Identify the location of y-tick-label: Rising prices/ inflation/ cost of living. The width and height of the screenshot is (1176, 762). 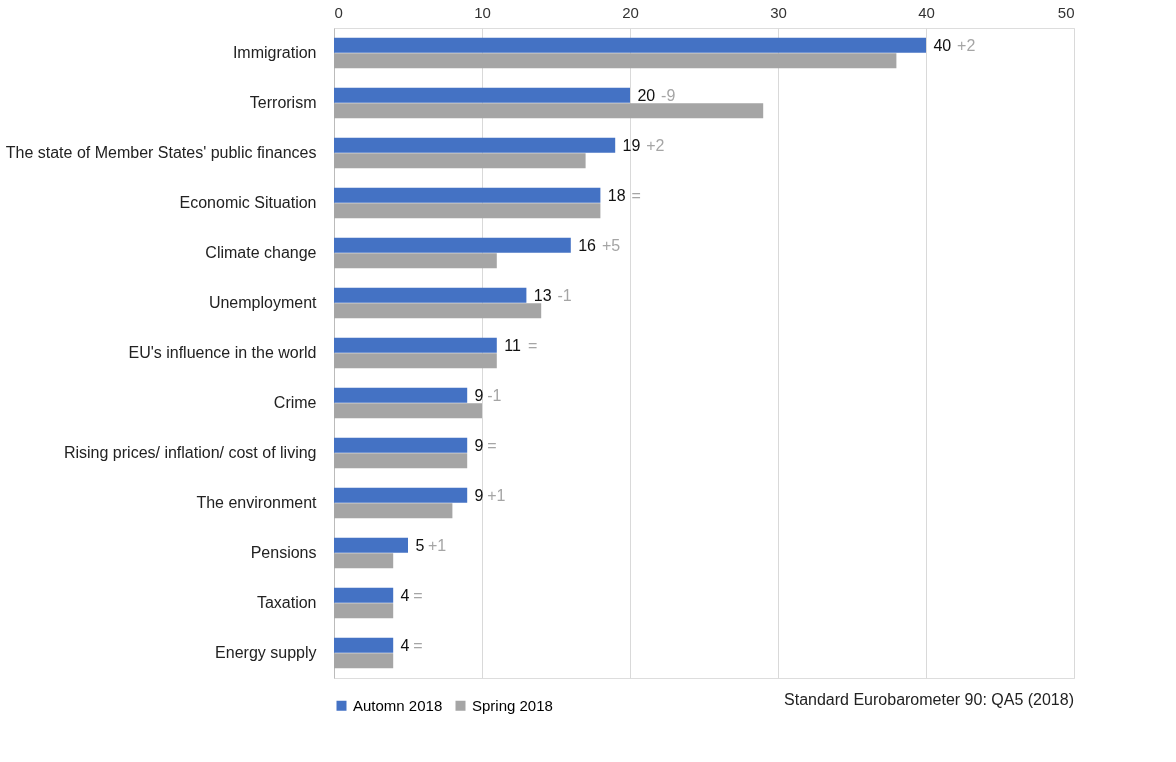
(190, 452).